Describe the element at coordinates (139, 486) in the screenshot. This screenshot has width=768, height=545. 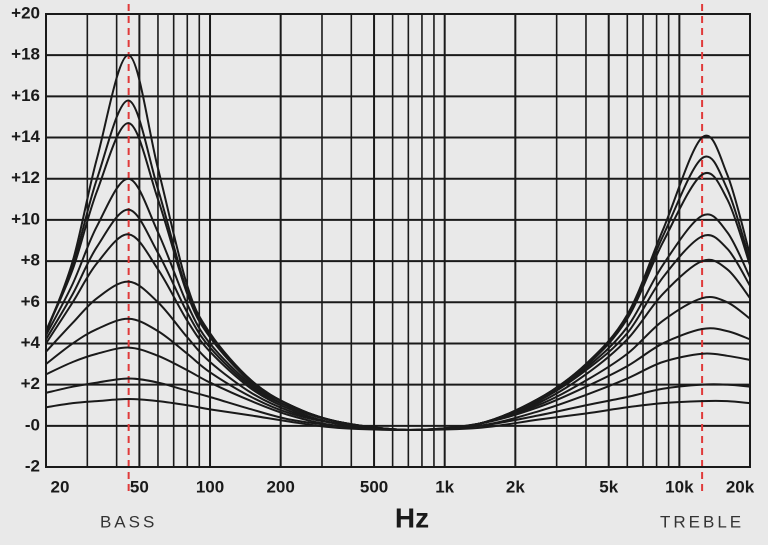
I see `x-tick-label: 50` at that location.